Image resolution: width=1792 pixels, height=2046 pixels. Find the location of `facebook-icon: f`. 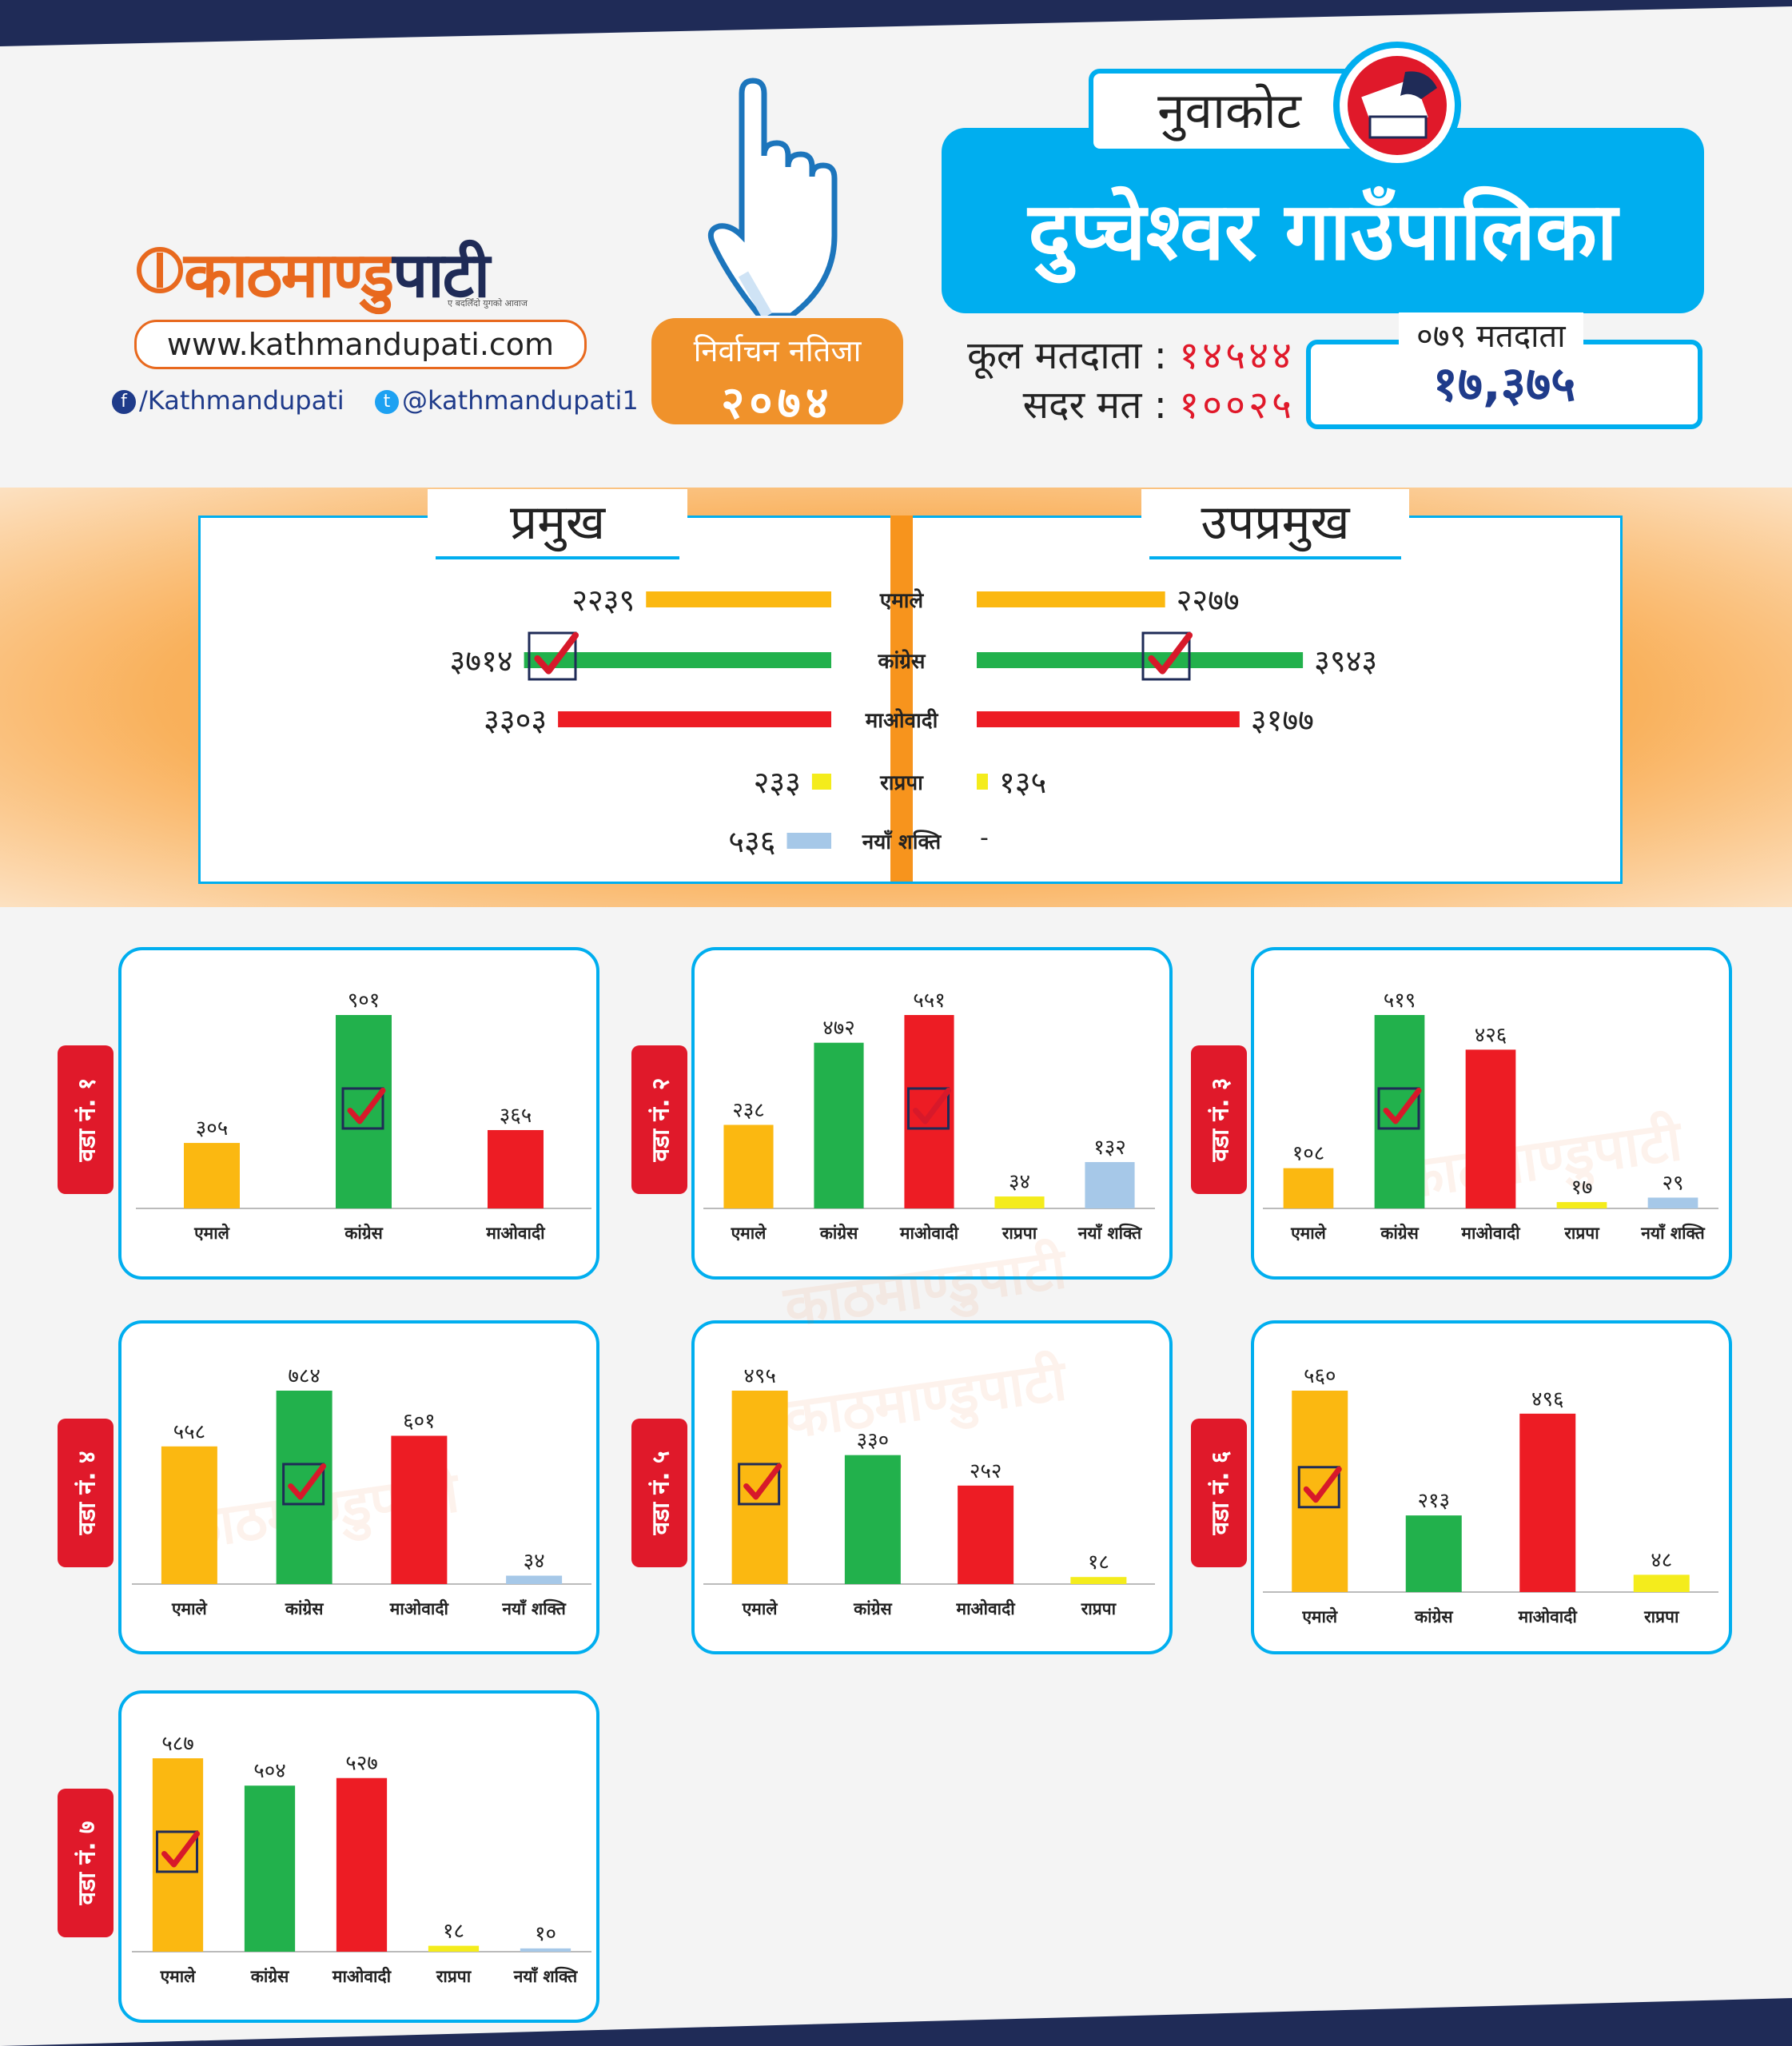

facebook-icon: f is located at coordinates (124, 402).